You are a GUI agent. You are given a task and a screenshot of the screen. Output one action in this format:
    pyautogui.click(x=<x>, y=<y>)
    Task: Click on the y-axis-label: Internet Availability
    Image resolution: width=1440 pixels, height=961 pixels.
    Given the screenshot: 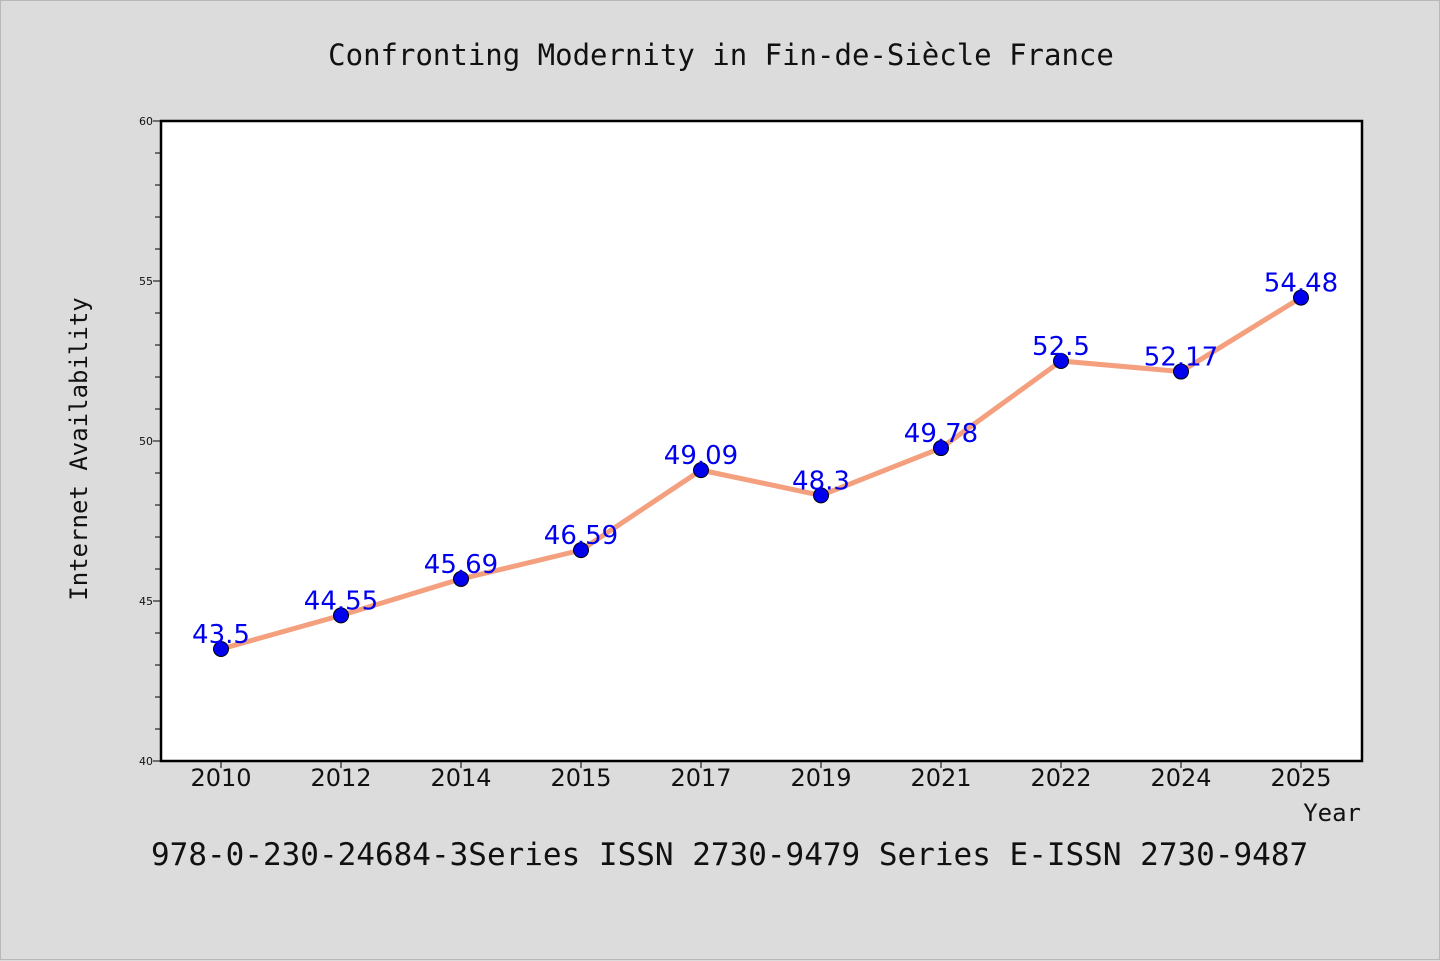 What is the action you would take?
    pyautogui.click(x=79, y=448)
    